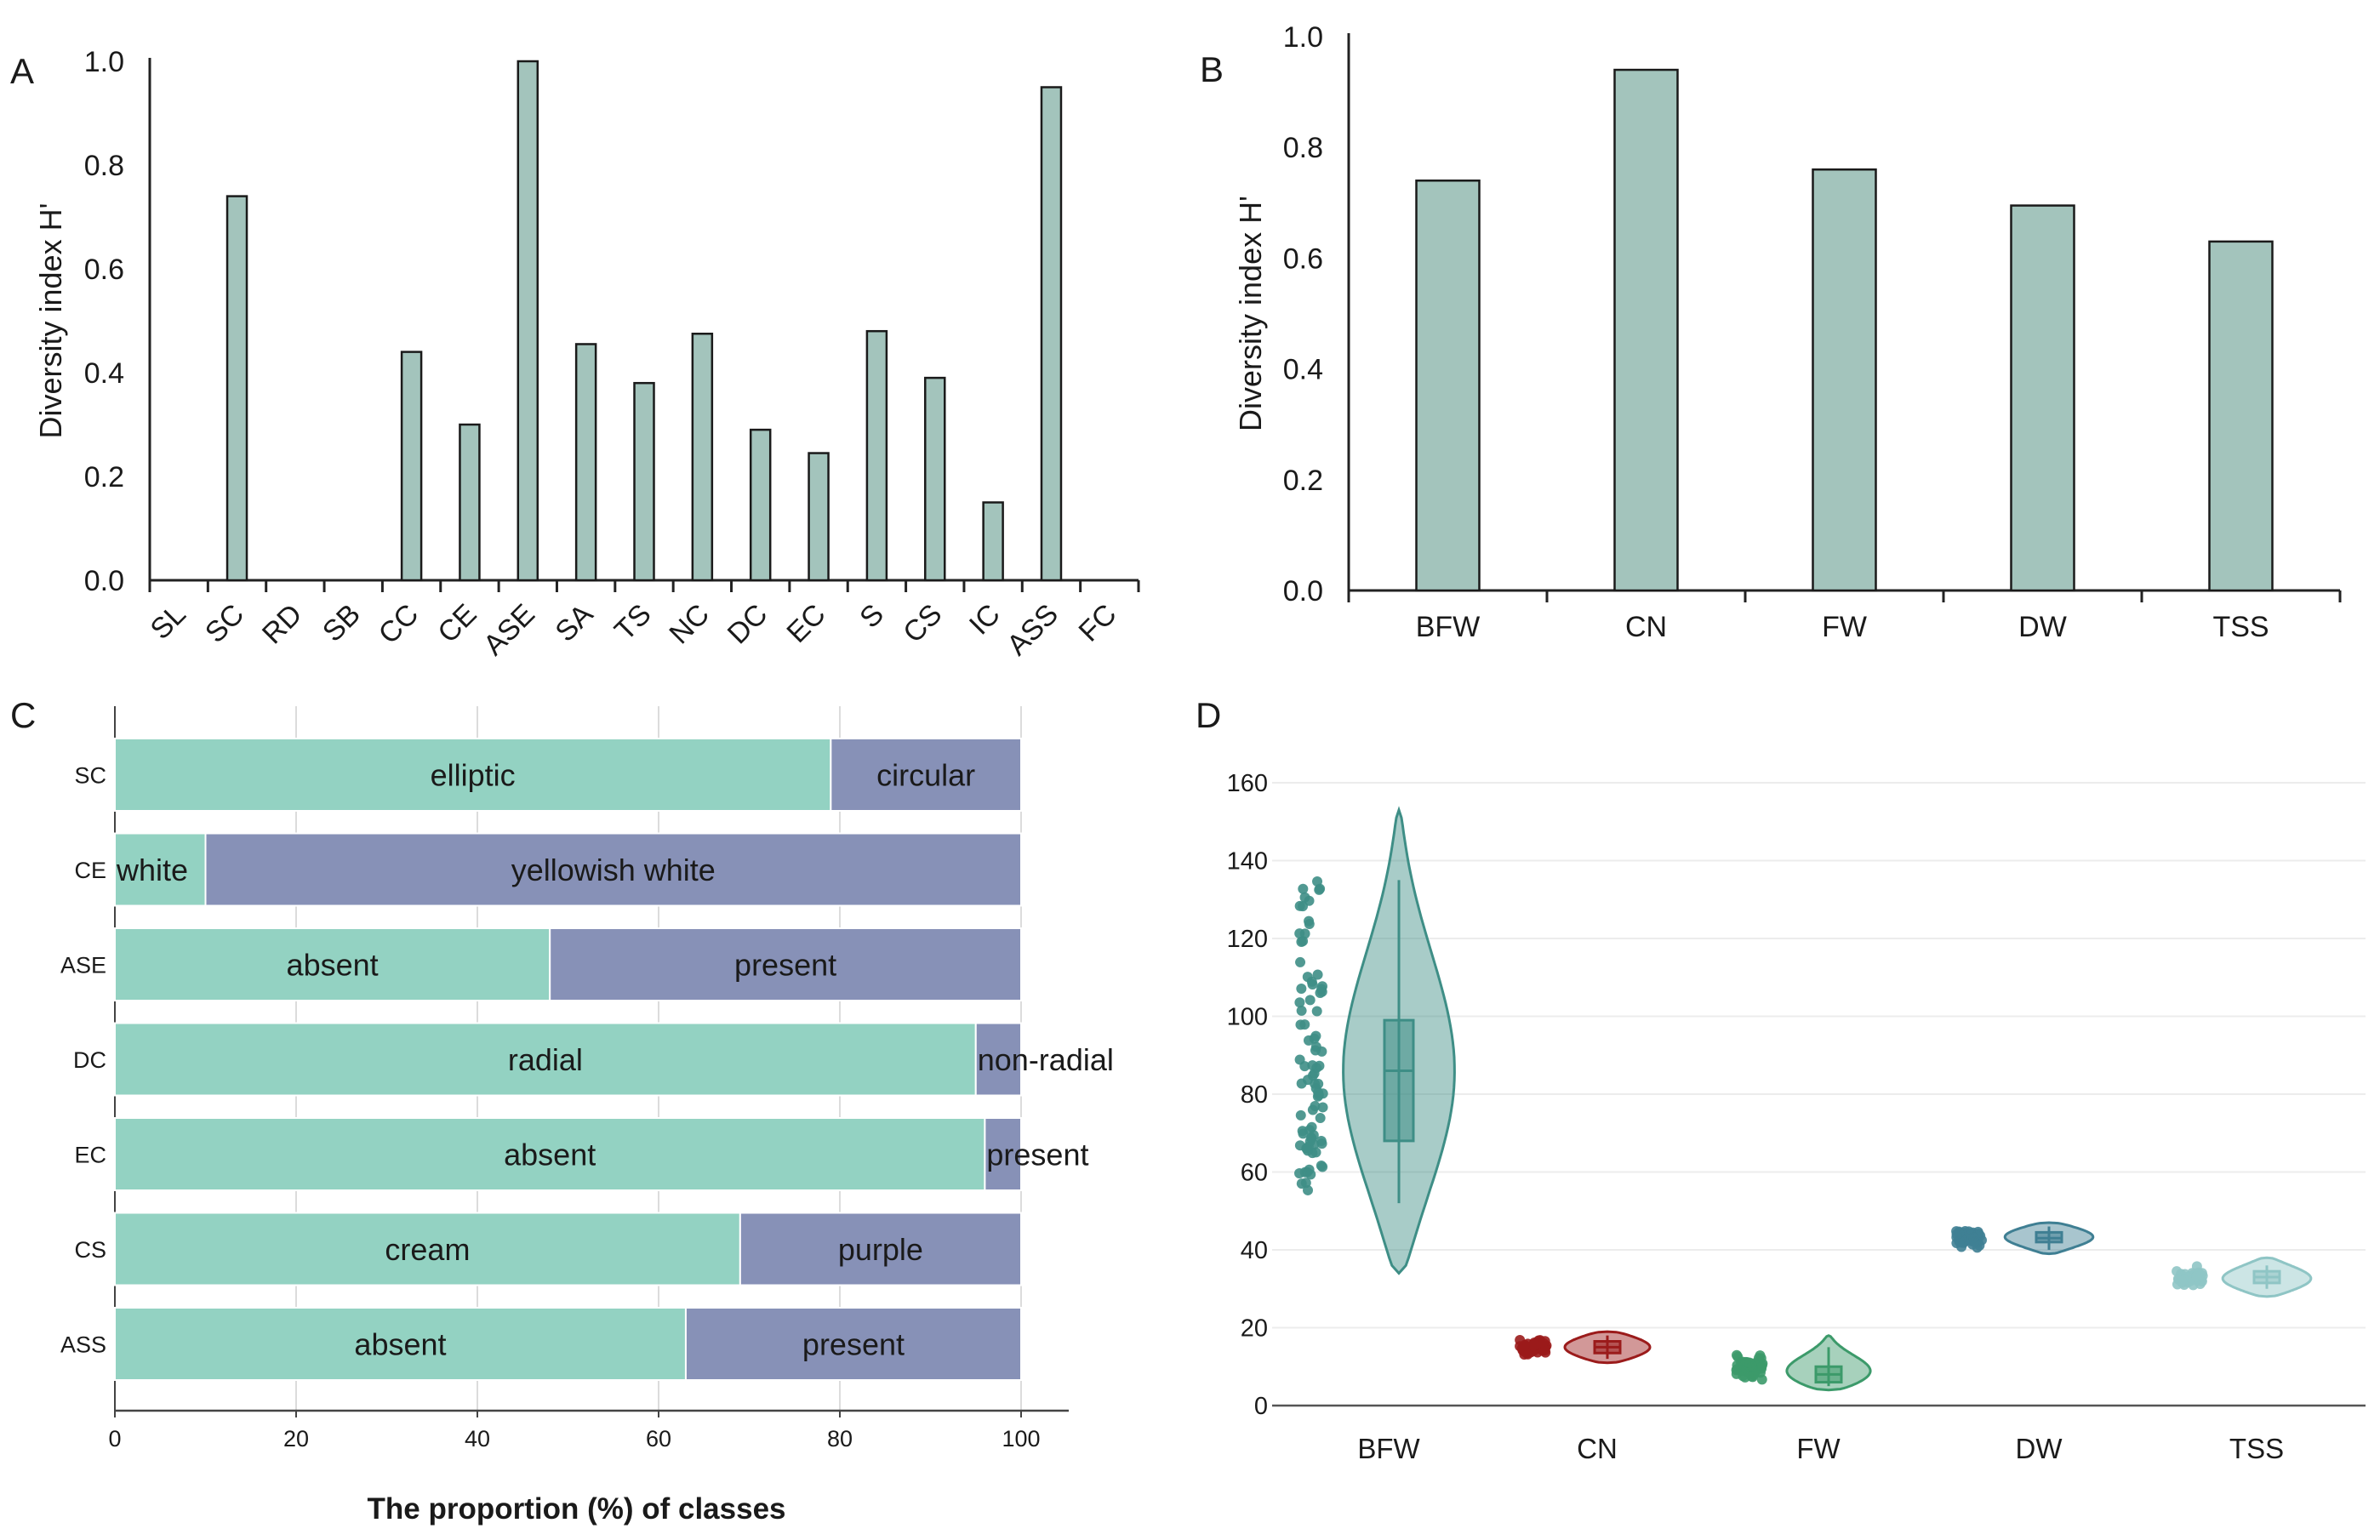 Image resolution: width=2380 pixels, height=1540 pixels. What do you see at coordinates (993, 542) in the screenshot?
I see `a-bar-ic` at bounding box center [993, 542].